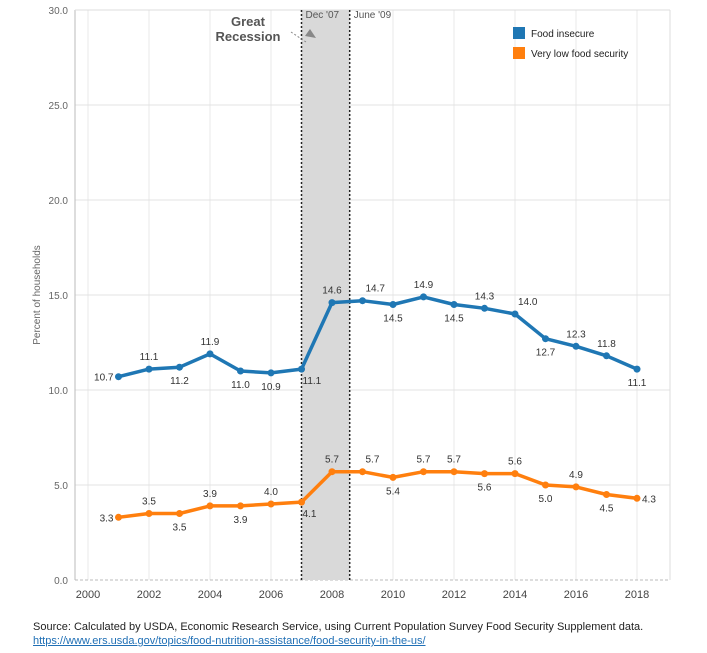  What do you see at coordinates (637, 595) in the screenshot?
I see `x-tick-label: 2018` at bounding box center [637, 595].